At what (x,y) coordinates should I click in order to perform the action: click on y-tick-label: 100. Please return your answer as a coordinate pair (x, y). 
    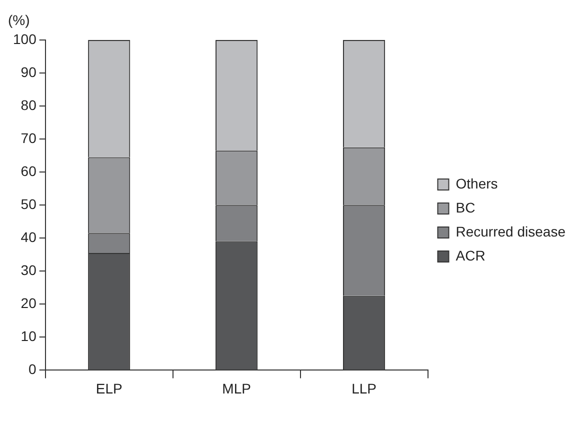
    Looking at the image, I should click on (25, 38).